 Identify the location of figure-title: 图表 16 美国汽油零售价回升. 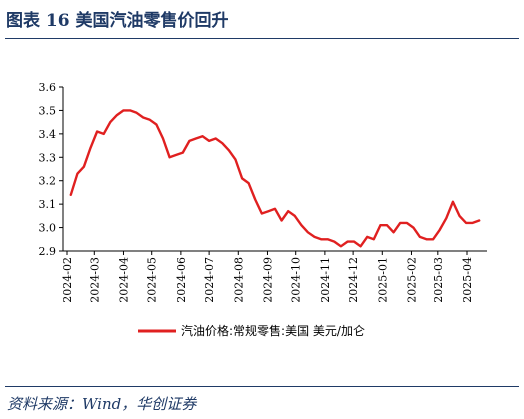
(117, 21).